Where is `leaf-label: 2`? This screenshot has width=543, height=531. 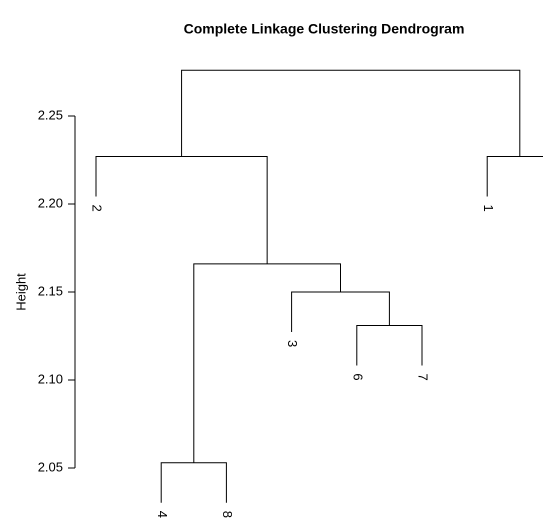 leaf-label: 2 is located at coordinates (97, 207).